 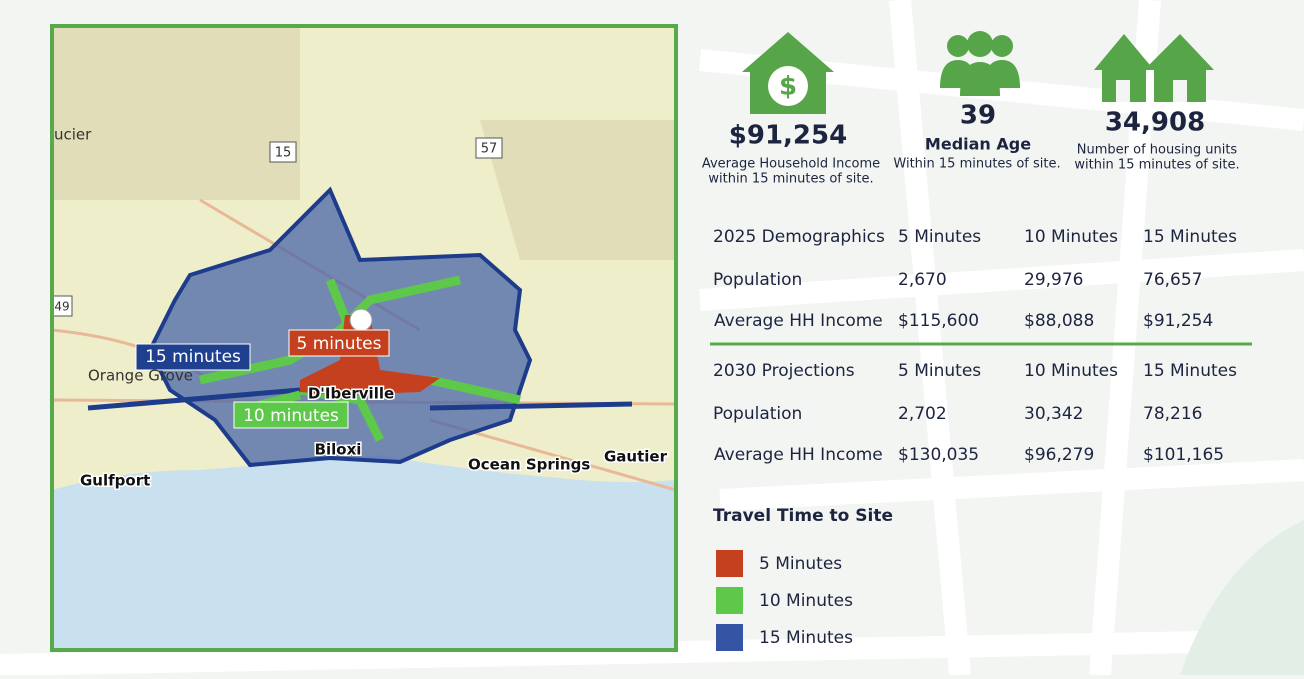 What do you see at coordinates (1155, 123) in the screenshot?
I see `stat-value: 34,908` at bounding box center [1155, 123].